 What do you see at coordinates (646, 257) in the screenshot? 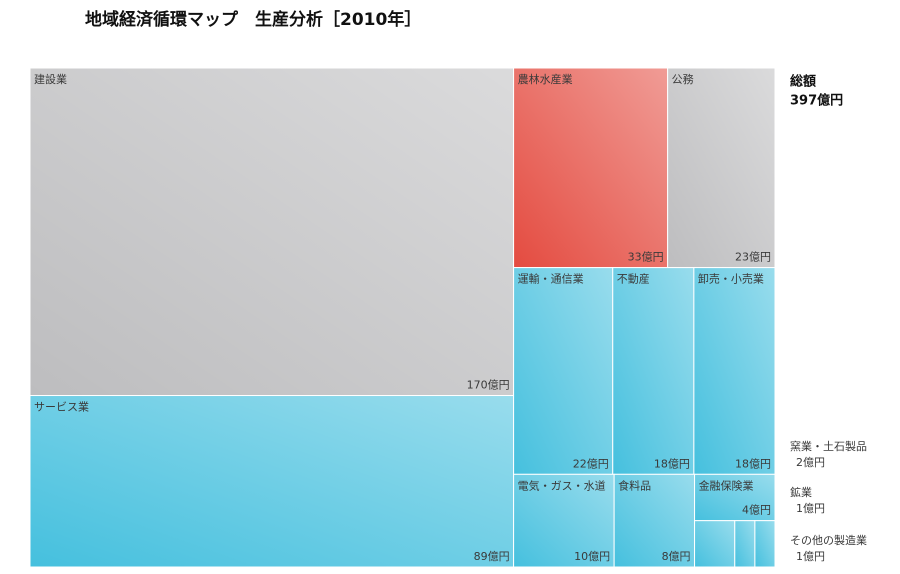
I see `tile-value: 33億円` at bounding box center [646, 257].